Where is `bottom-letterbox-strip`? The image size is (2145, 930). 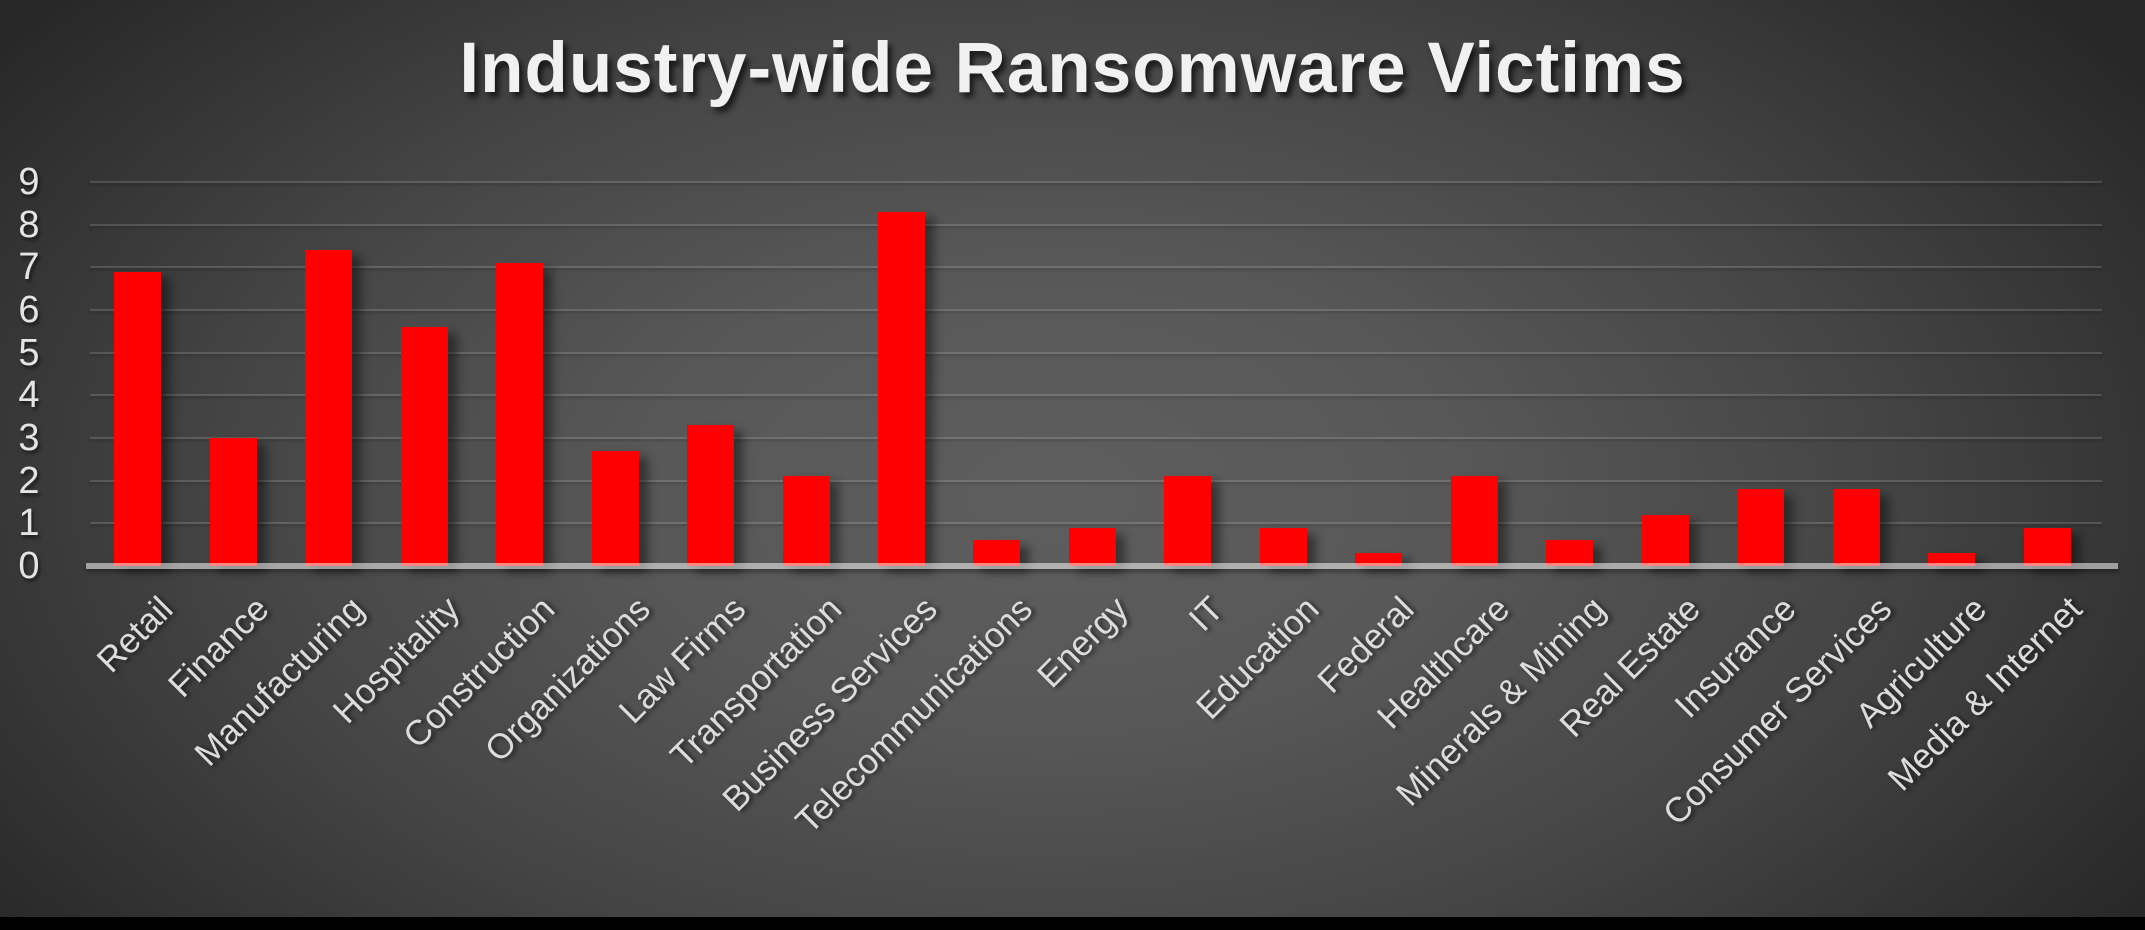
bottom-letterbox-strip is located at coordinates (1072, 923).